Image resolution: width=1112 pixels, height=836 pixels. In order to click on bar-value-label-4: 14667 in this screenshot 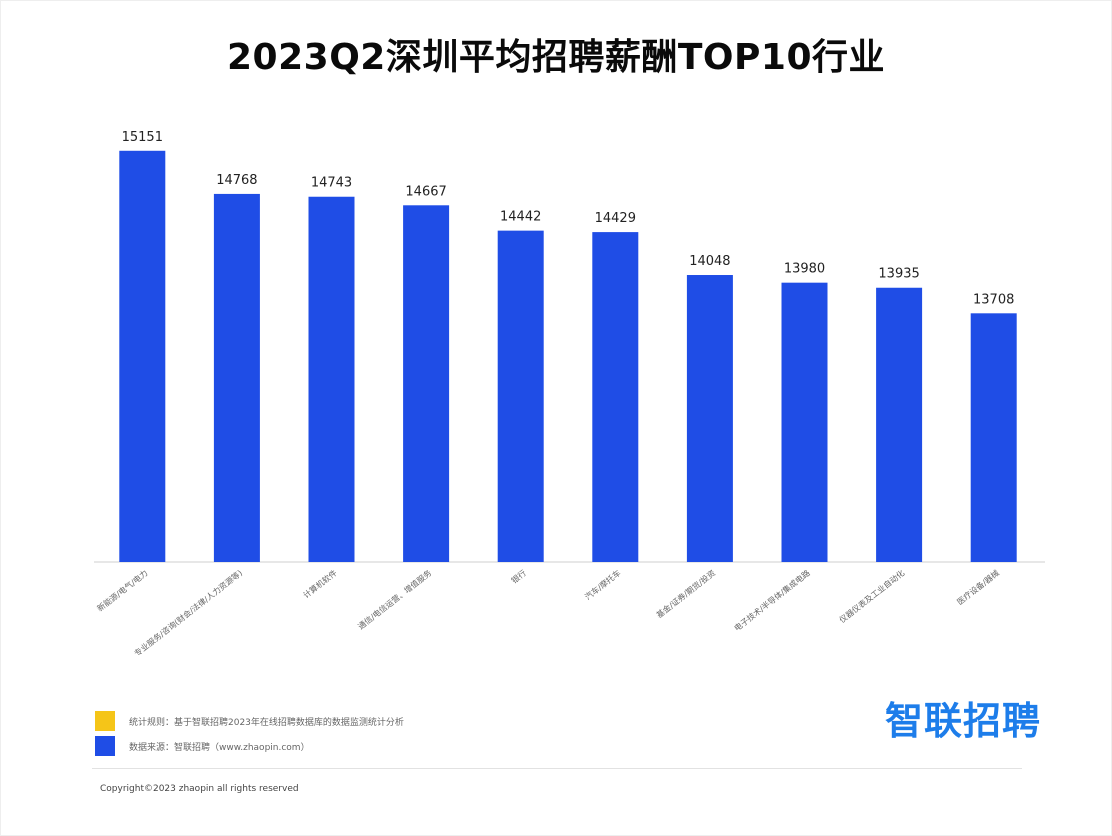, I will do `click(425, 191)`.